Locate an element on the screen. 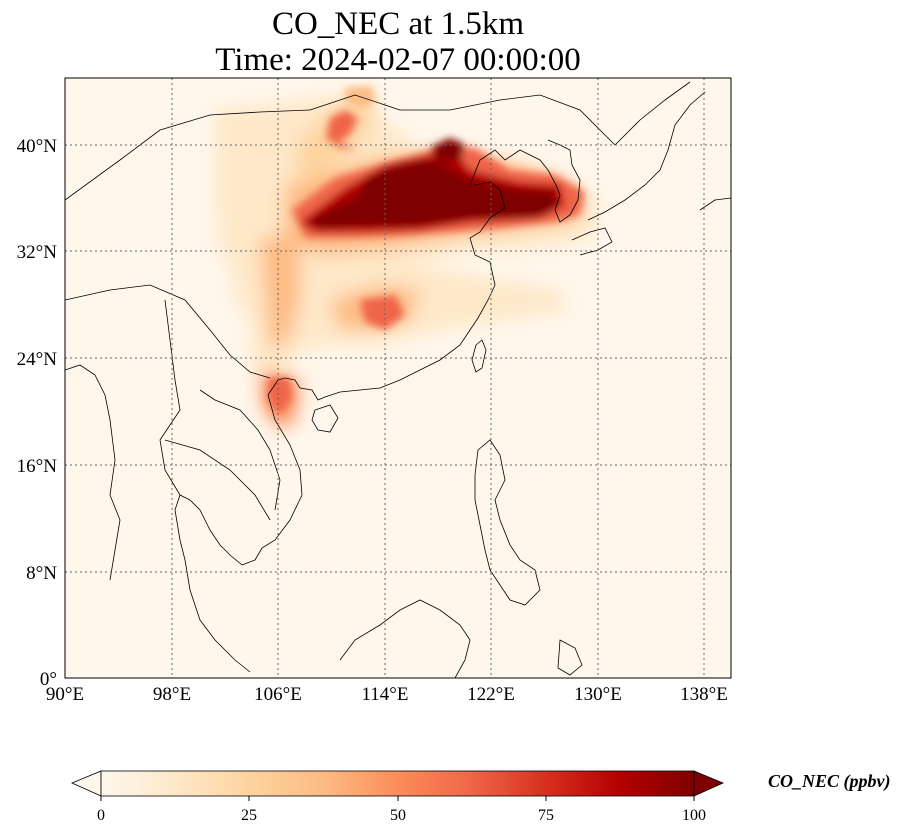  lon-tick-label: 114°E is located at coordinates (385, 694).